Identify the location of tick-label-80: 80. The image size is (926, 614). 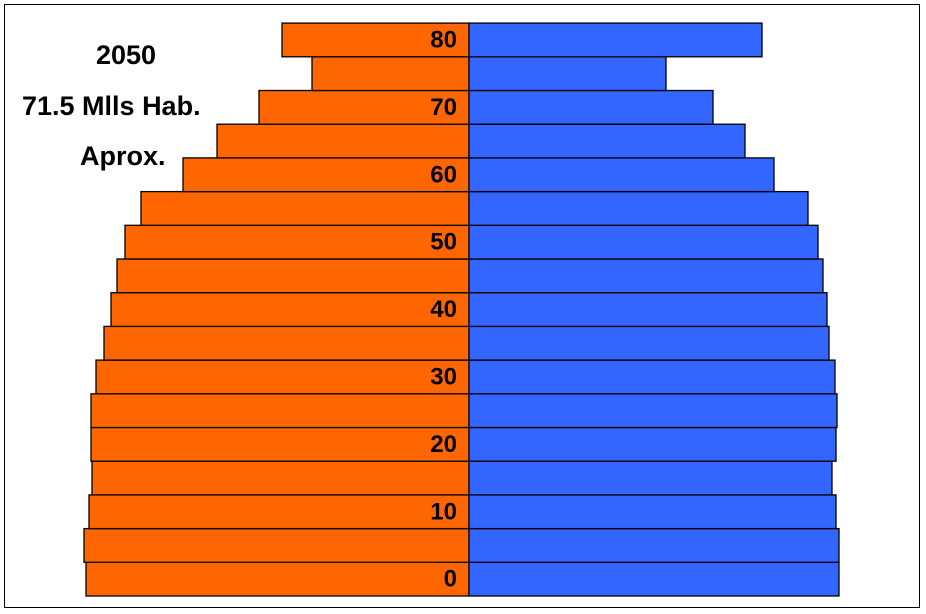
(443, 39).